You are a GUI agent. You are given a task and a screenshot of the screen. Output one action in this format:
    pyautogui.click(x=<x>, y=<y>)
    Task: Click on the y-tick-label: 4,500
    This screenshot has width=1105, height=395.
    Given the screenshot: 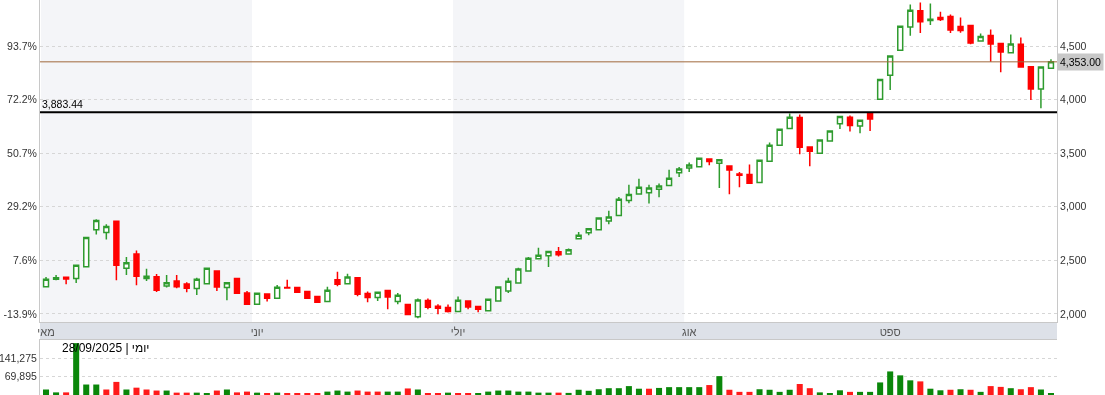 What is the action you would take?
    pyautogui.click(x=1073, y=45)
    